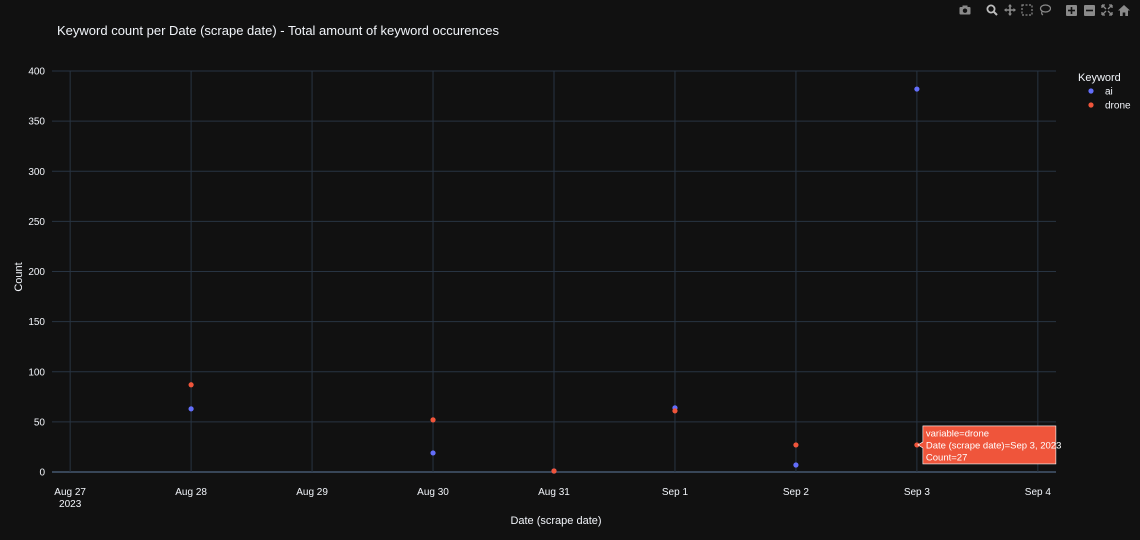 This screenshot has width=1140, height=540. What do you see at coordinates (70, 504) in the screenshot?
I see `x-tick-year-label: 2023` at bounding box center [70, 504].